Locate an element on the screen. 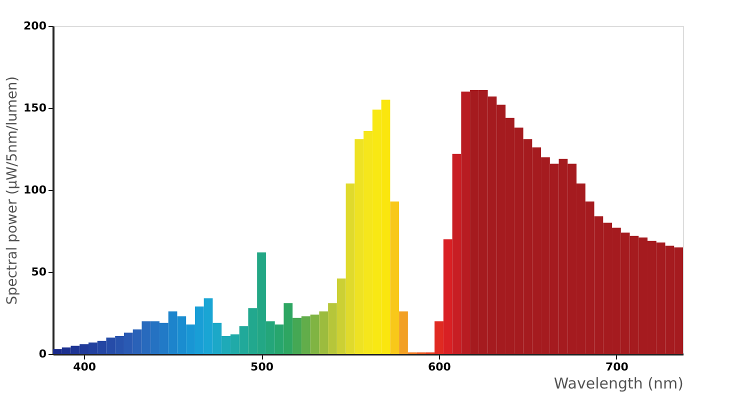  y-tick-label: 0 is located at coordinates (42, 354).